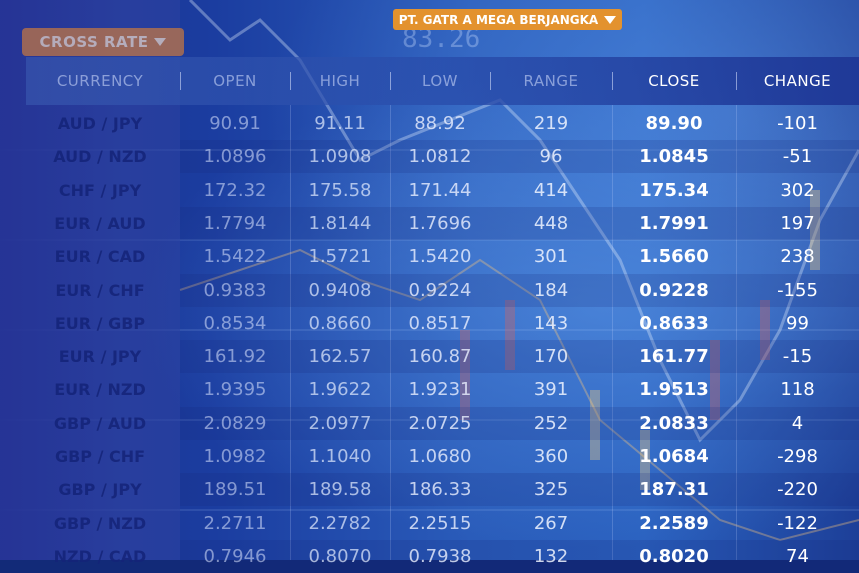 This screenshot has width=859, height=573. I want to click on cell-low: 1.0680, so click(440, 456).